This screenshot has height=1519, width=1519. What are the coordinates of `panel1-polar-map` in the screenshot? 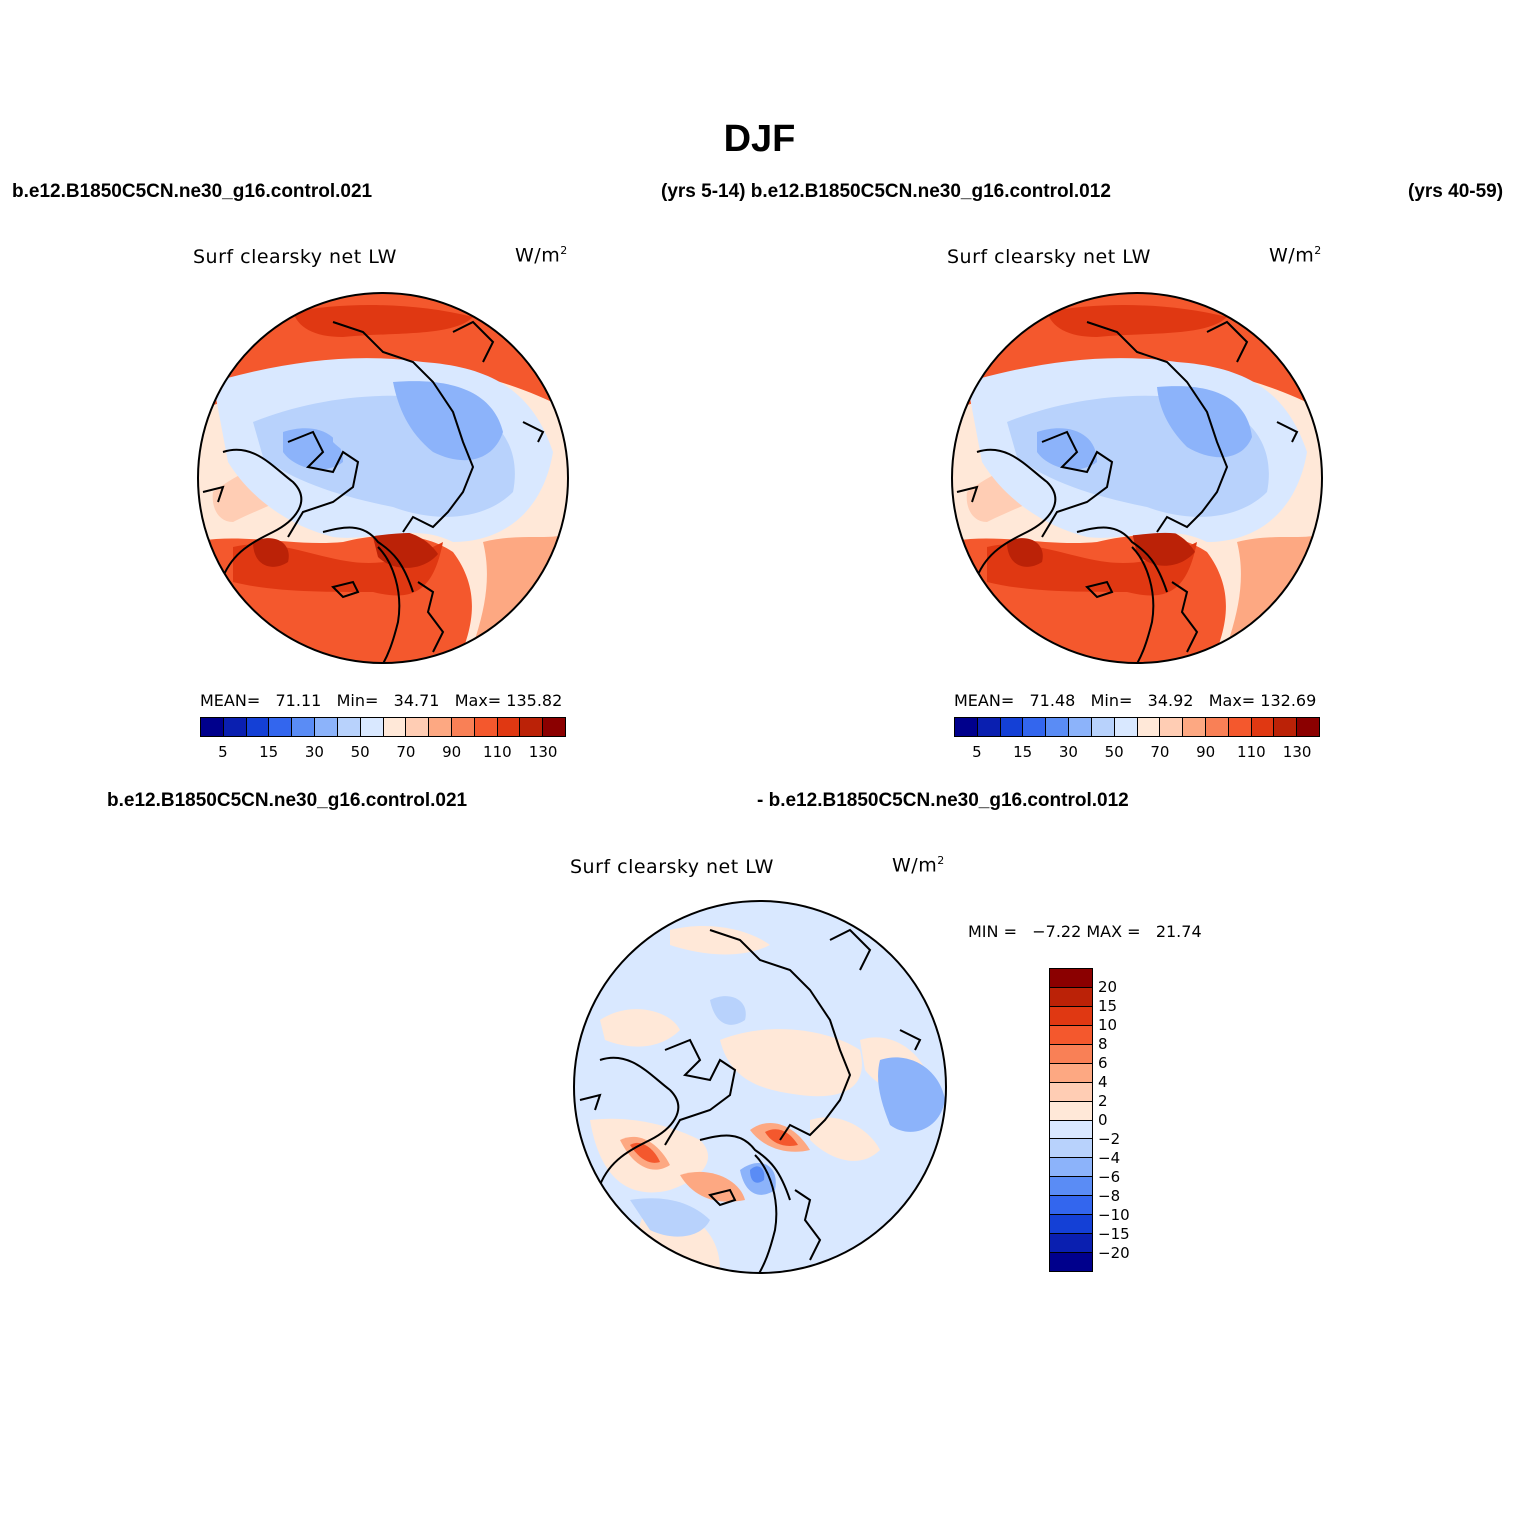 It's located at (383, 478).